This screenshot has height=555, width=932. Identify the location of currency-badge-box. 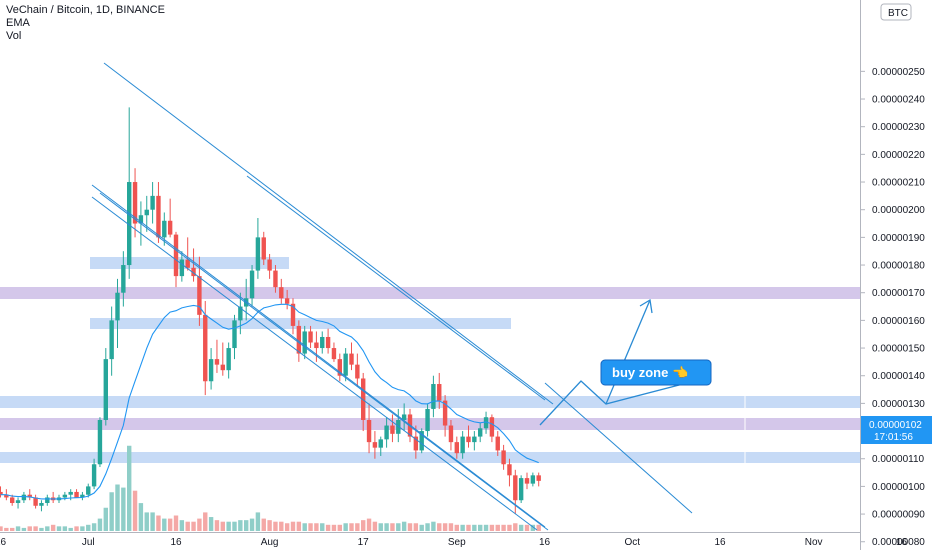
(896, 12).